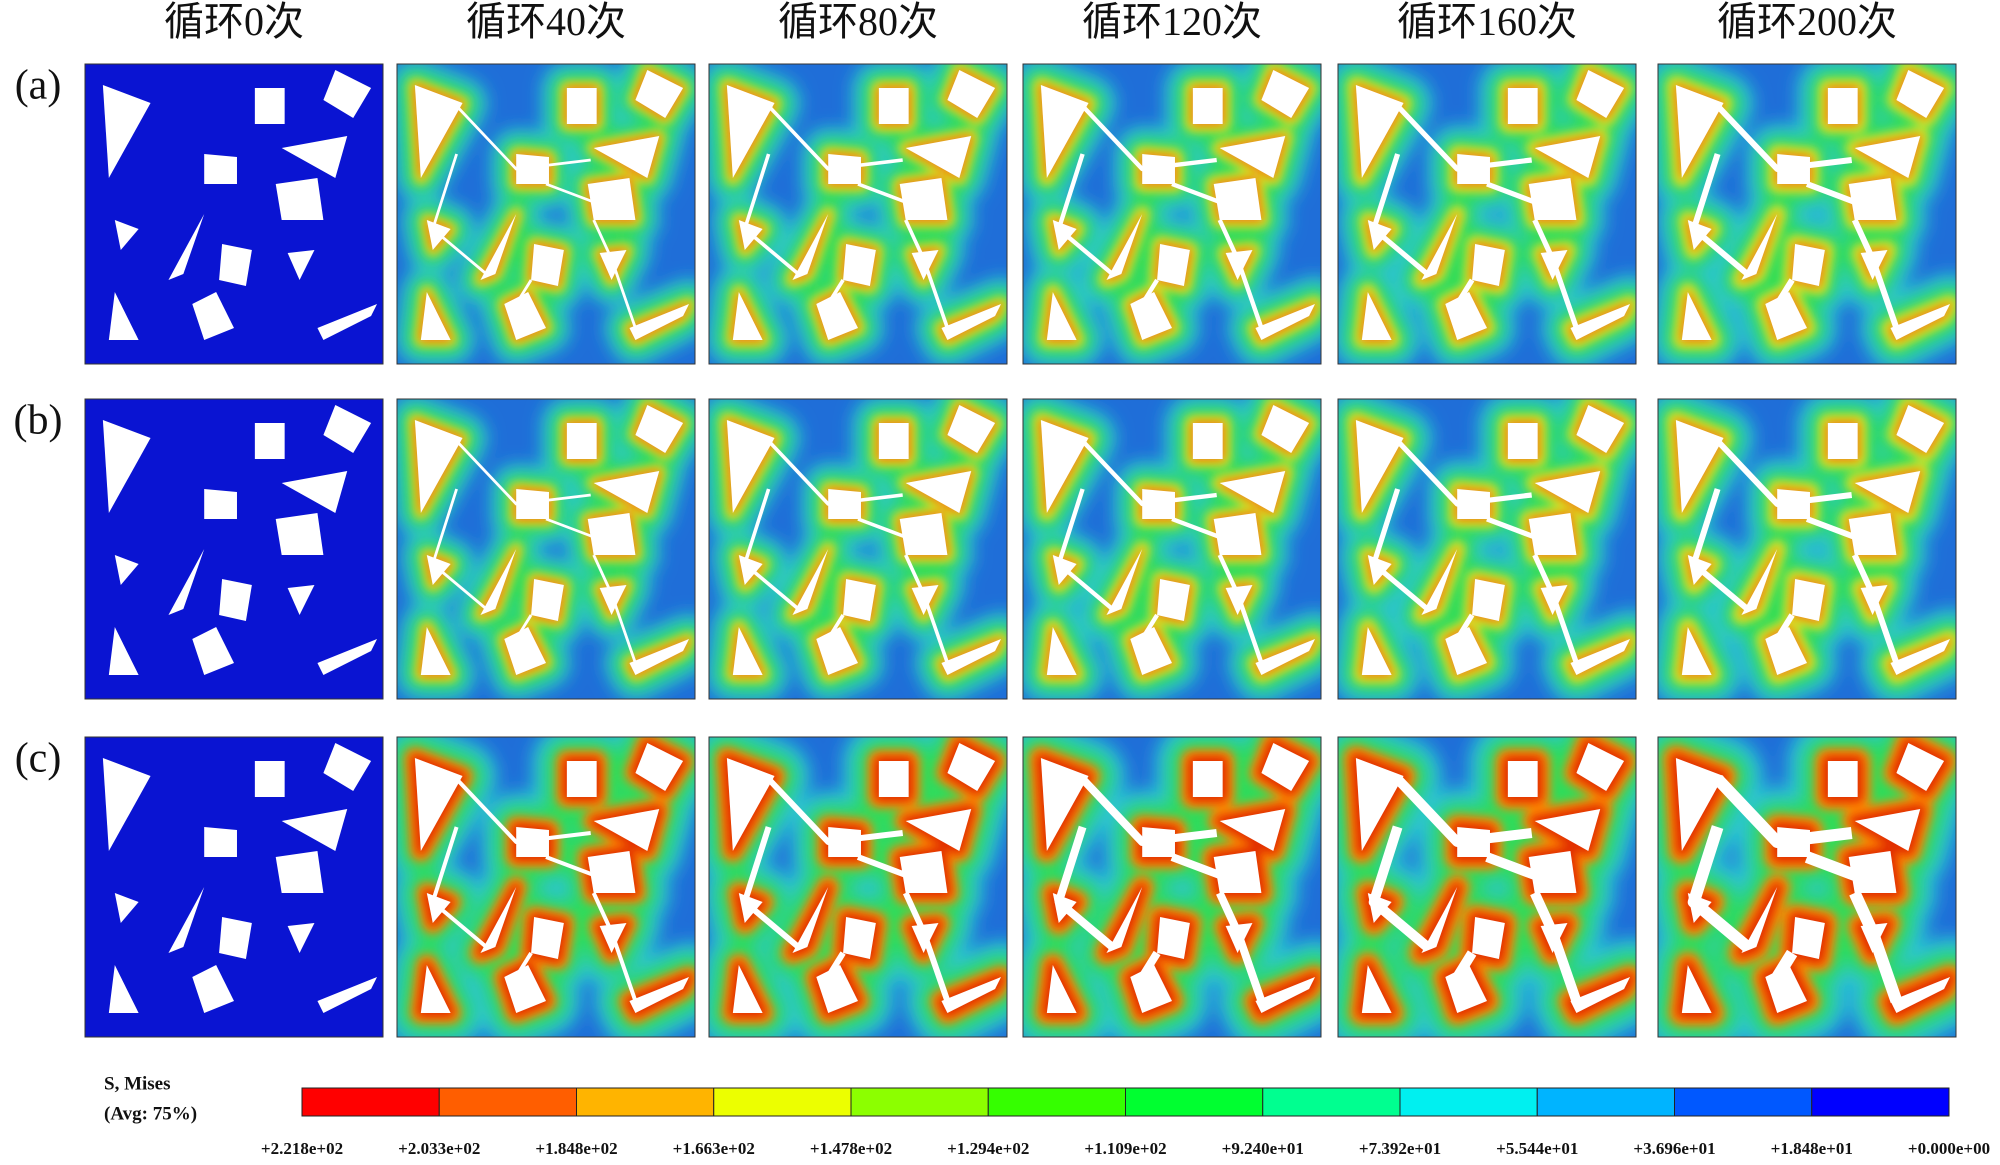  What do you see at coordinates (1400, 1148) in the screenshot?
I see `colorbar-label: +7.392e+01` at bounding box center [1400, 1148].